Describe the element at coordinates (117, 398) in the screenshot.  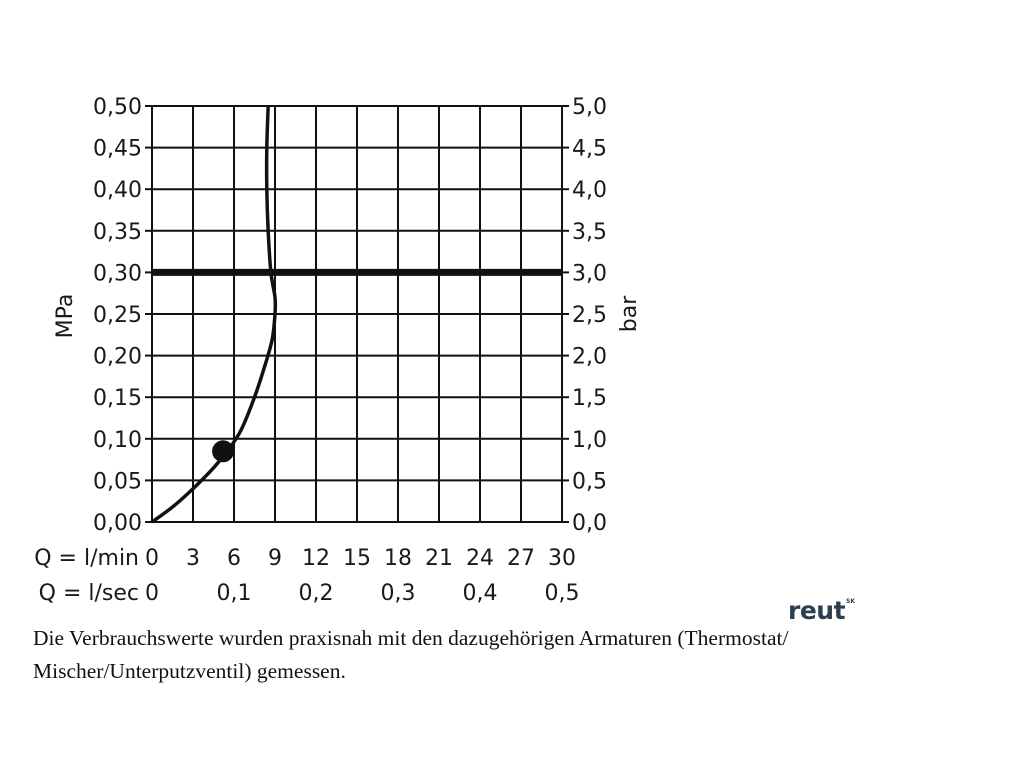
I see `y-tick-label-left: 0,15` at that location.